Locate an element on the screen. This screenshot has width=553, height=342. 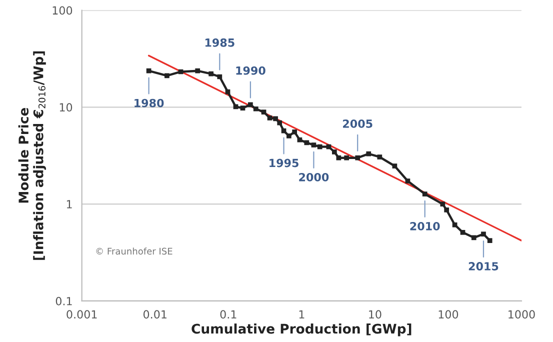
y-axis-title: Module Price [Inflation adjusted €$_{2016}$/Wp] is located at coordinates (32, 155).